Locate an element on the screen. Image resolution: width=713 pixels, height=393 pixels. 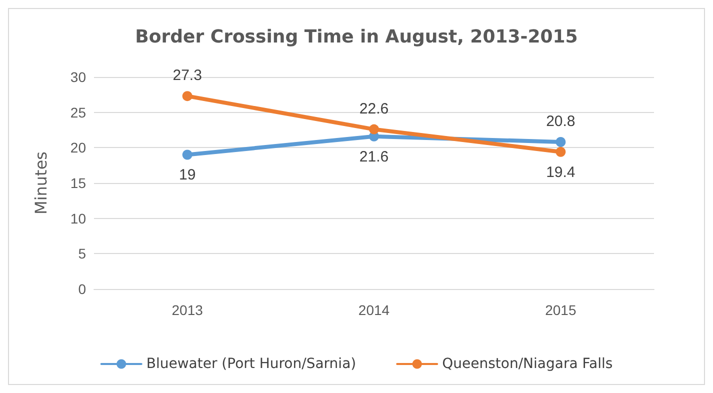
data-label: 19 is located at coordinates (187, 175).